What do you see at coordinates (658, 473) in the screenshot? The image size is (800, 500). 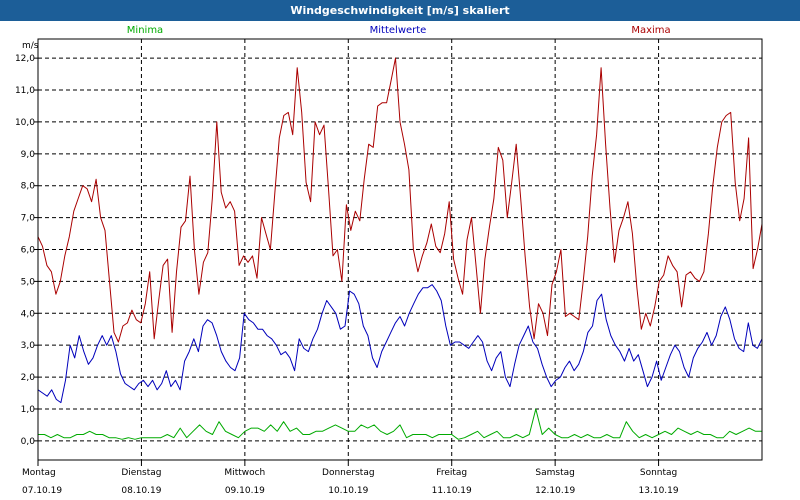 I see `x-tick-day: Sonntag` at bounding box center [658, 473].